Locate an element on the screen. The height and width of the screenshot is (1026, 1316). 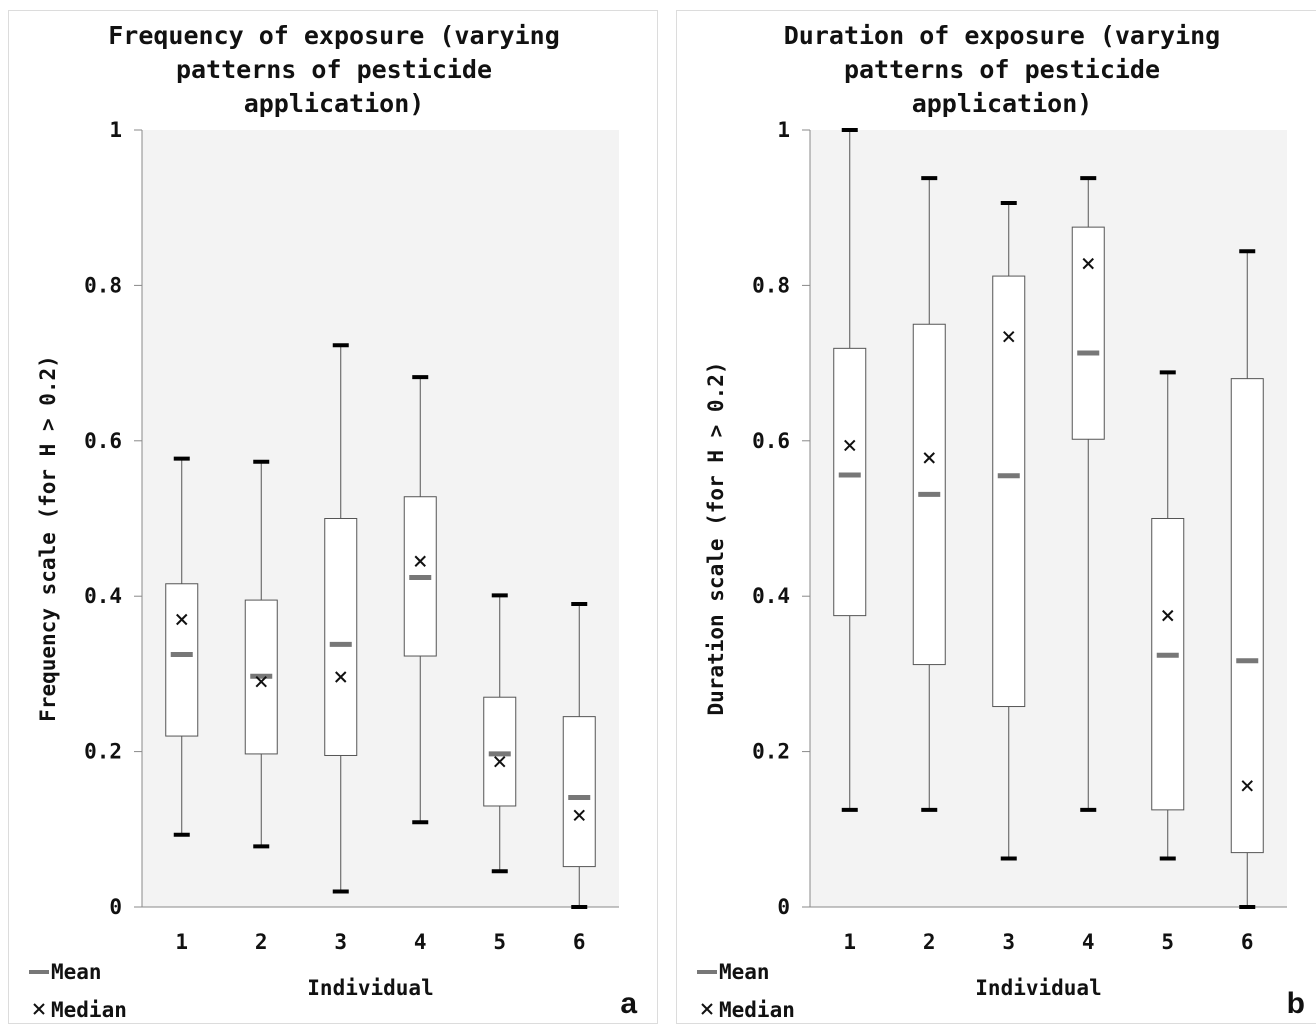
chart-title-line: Frequency of exposure (varying is located at coordinates (334, 35).